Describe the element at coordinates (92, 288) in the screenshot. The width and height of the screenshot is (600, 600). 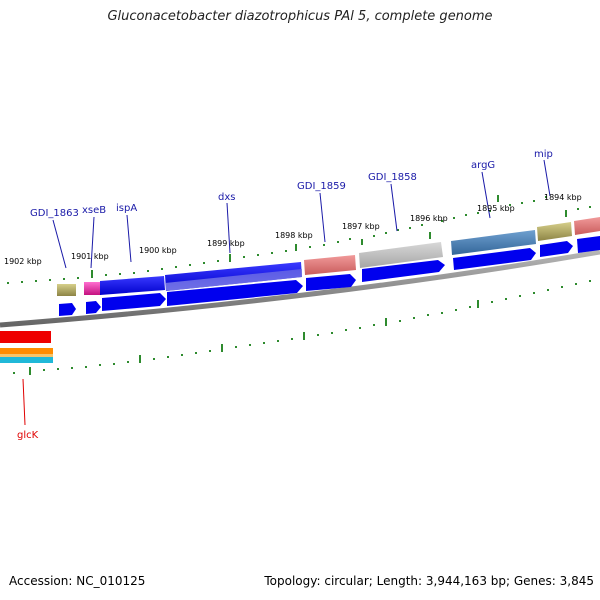
I see `gene-block-xseB` at that location.